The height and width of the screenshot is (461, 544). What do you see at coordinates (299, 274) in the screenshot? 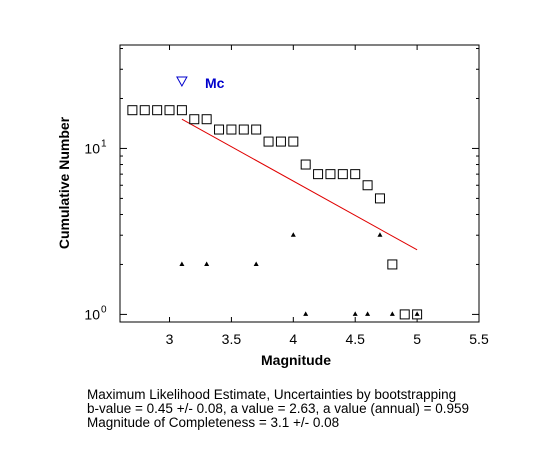
I see `noncumulative-series` at bounding box center [299, 274].